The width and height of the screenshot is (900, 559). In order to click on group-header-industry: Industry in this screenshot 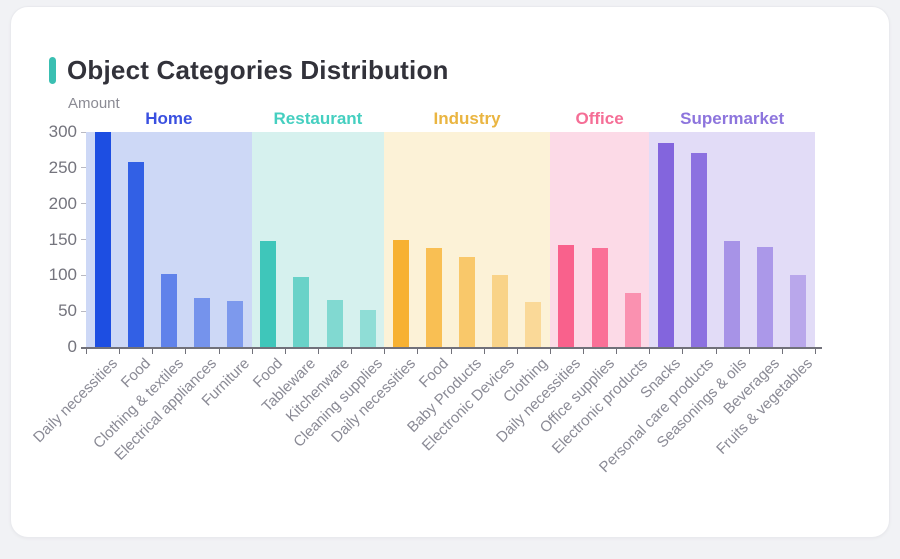, I will do `click(467, 118)`.